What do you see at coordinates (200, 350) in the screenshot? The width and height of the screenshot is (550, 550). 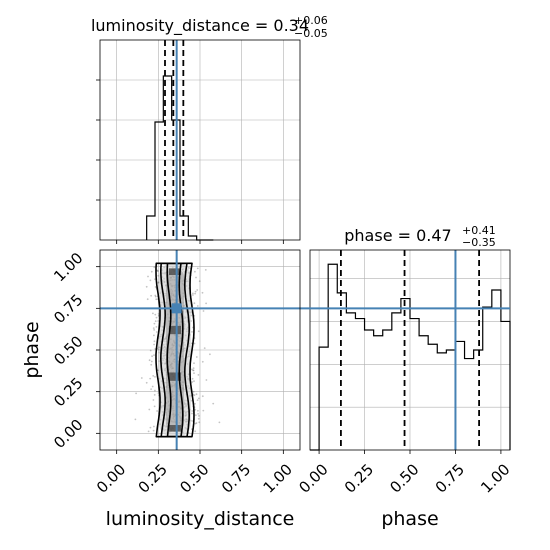 I see `joint-grid` at bounding box center [200, 350].